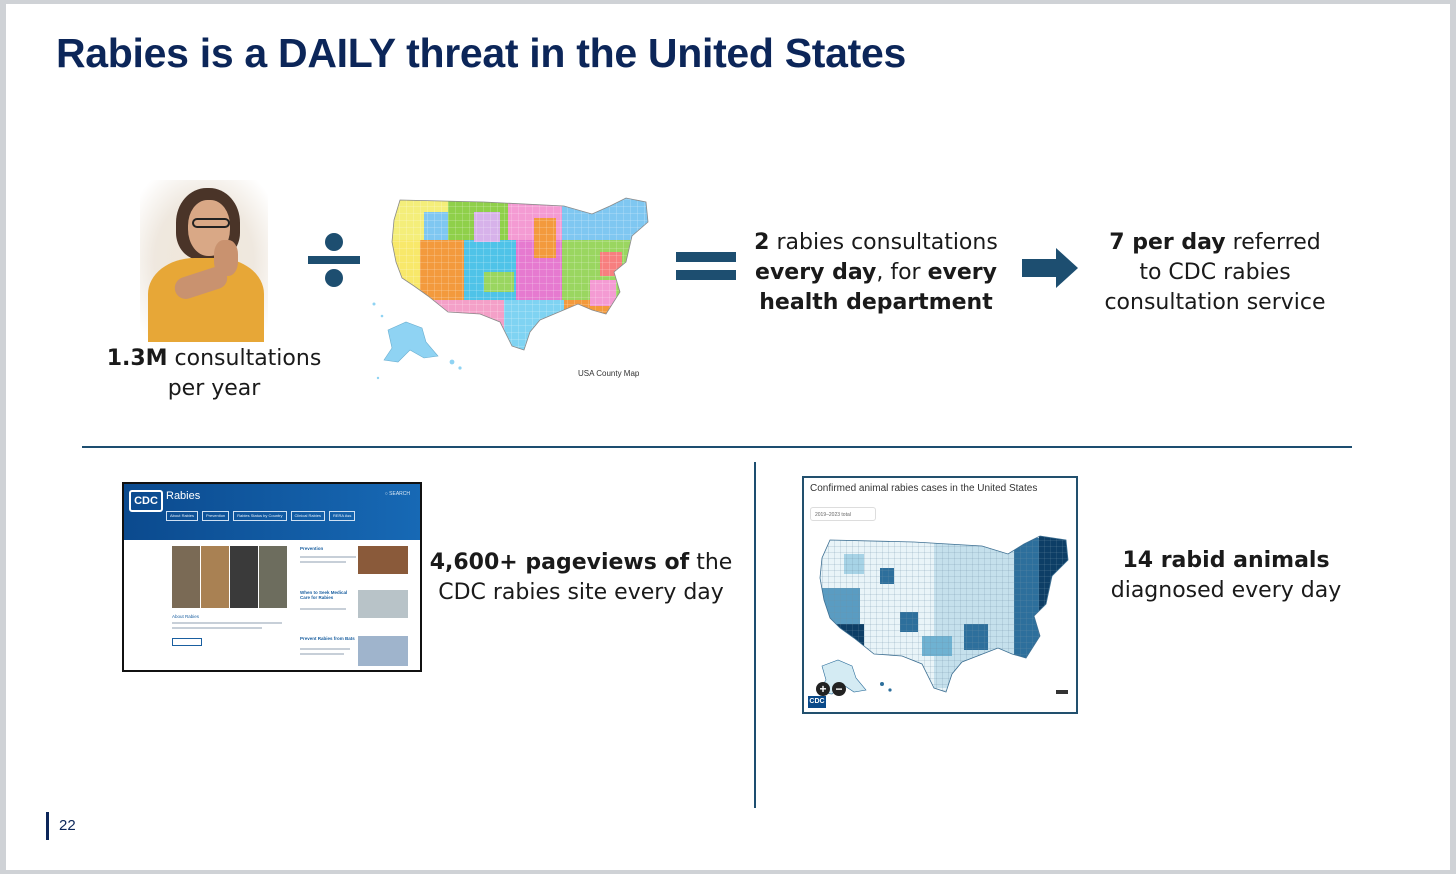 The image size is (1456, 874). Describe the element at coordinates (1226, 575) in the screenshot. I see `rabid-animals-text: 14 rabid animals diagnosed every day` at that location.